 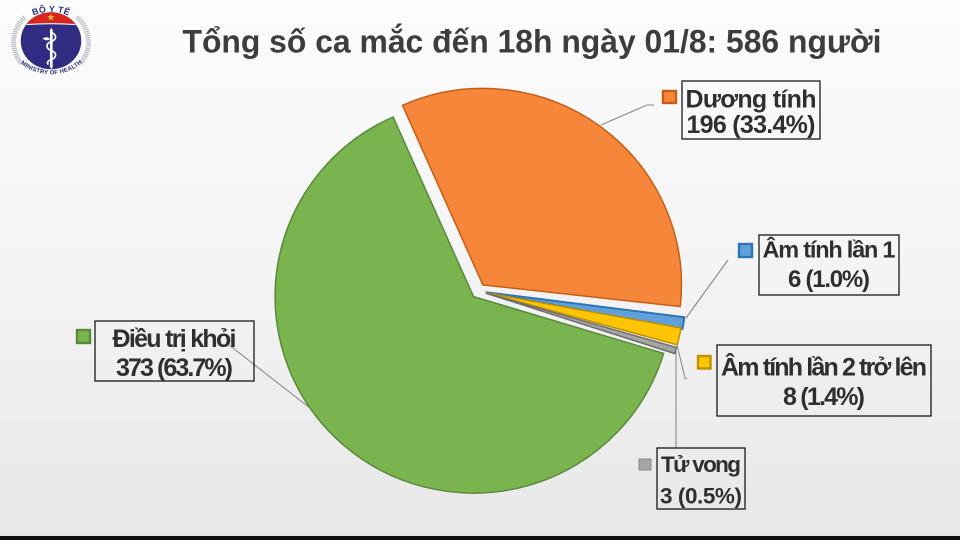 What do you see at coordinates (824, 367) in the screenshot?
I see `svg-text: Âm tính lần 2 trở lên` at bounding box center [824, 367].